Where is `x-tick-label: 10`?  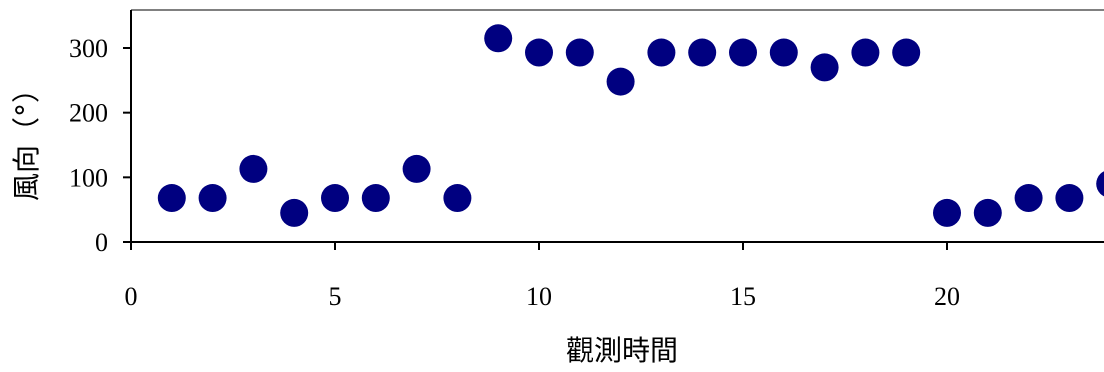
x-tick-label: 10 is located at coordinates (539, 296).